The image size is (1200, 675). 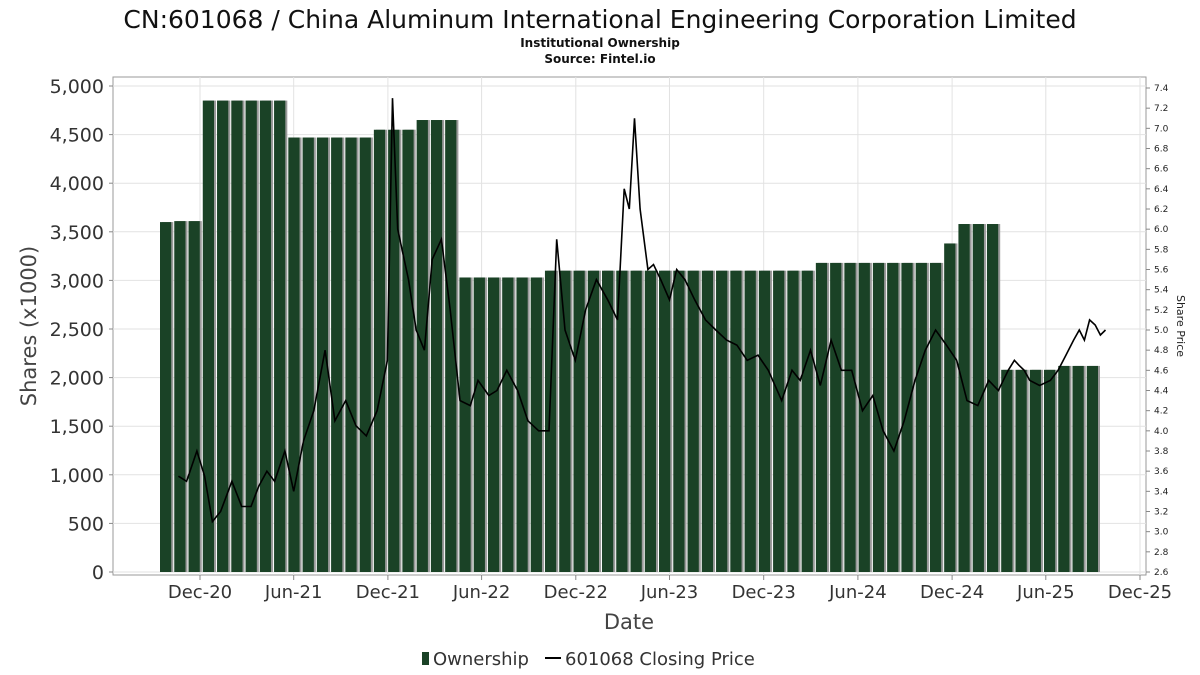 What do you see at coordinates (1161, 533) in the screenshot?
I see `y2-tick-label: 3.0` at bounding box center [1161, 533].